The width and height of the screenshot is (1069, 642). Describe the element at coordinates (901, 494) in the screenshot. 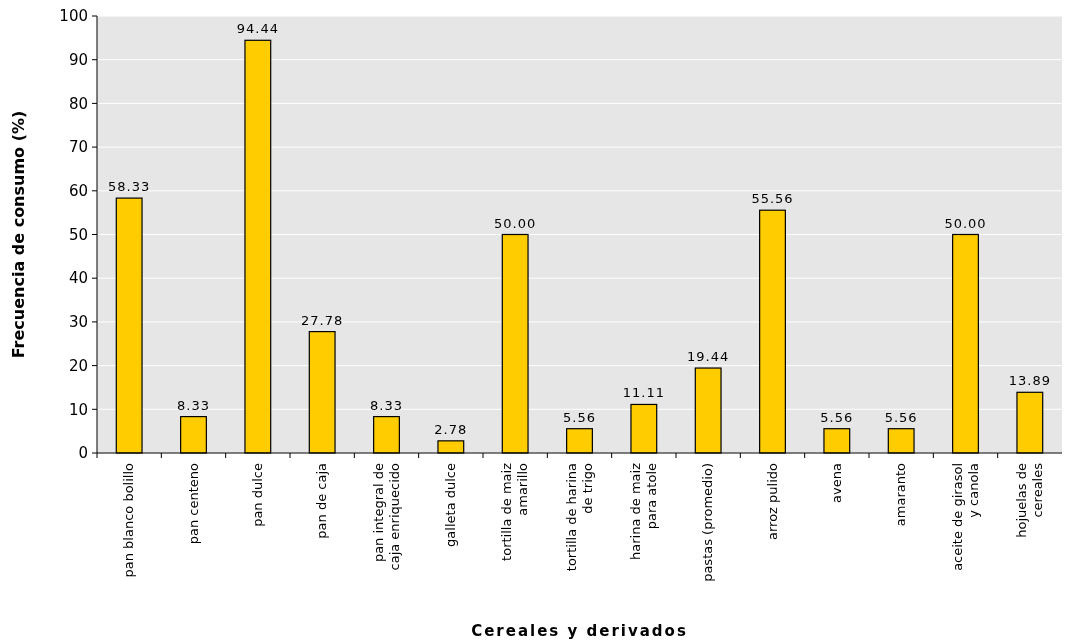

I see `x-tick-label: amaranto` at that location.